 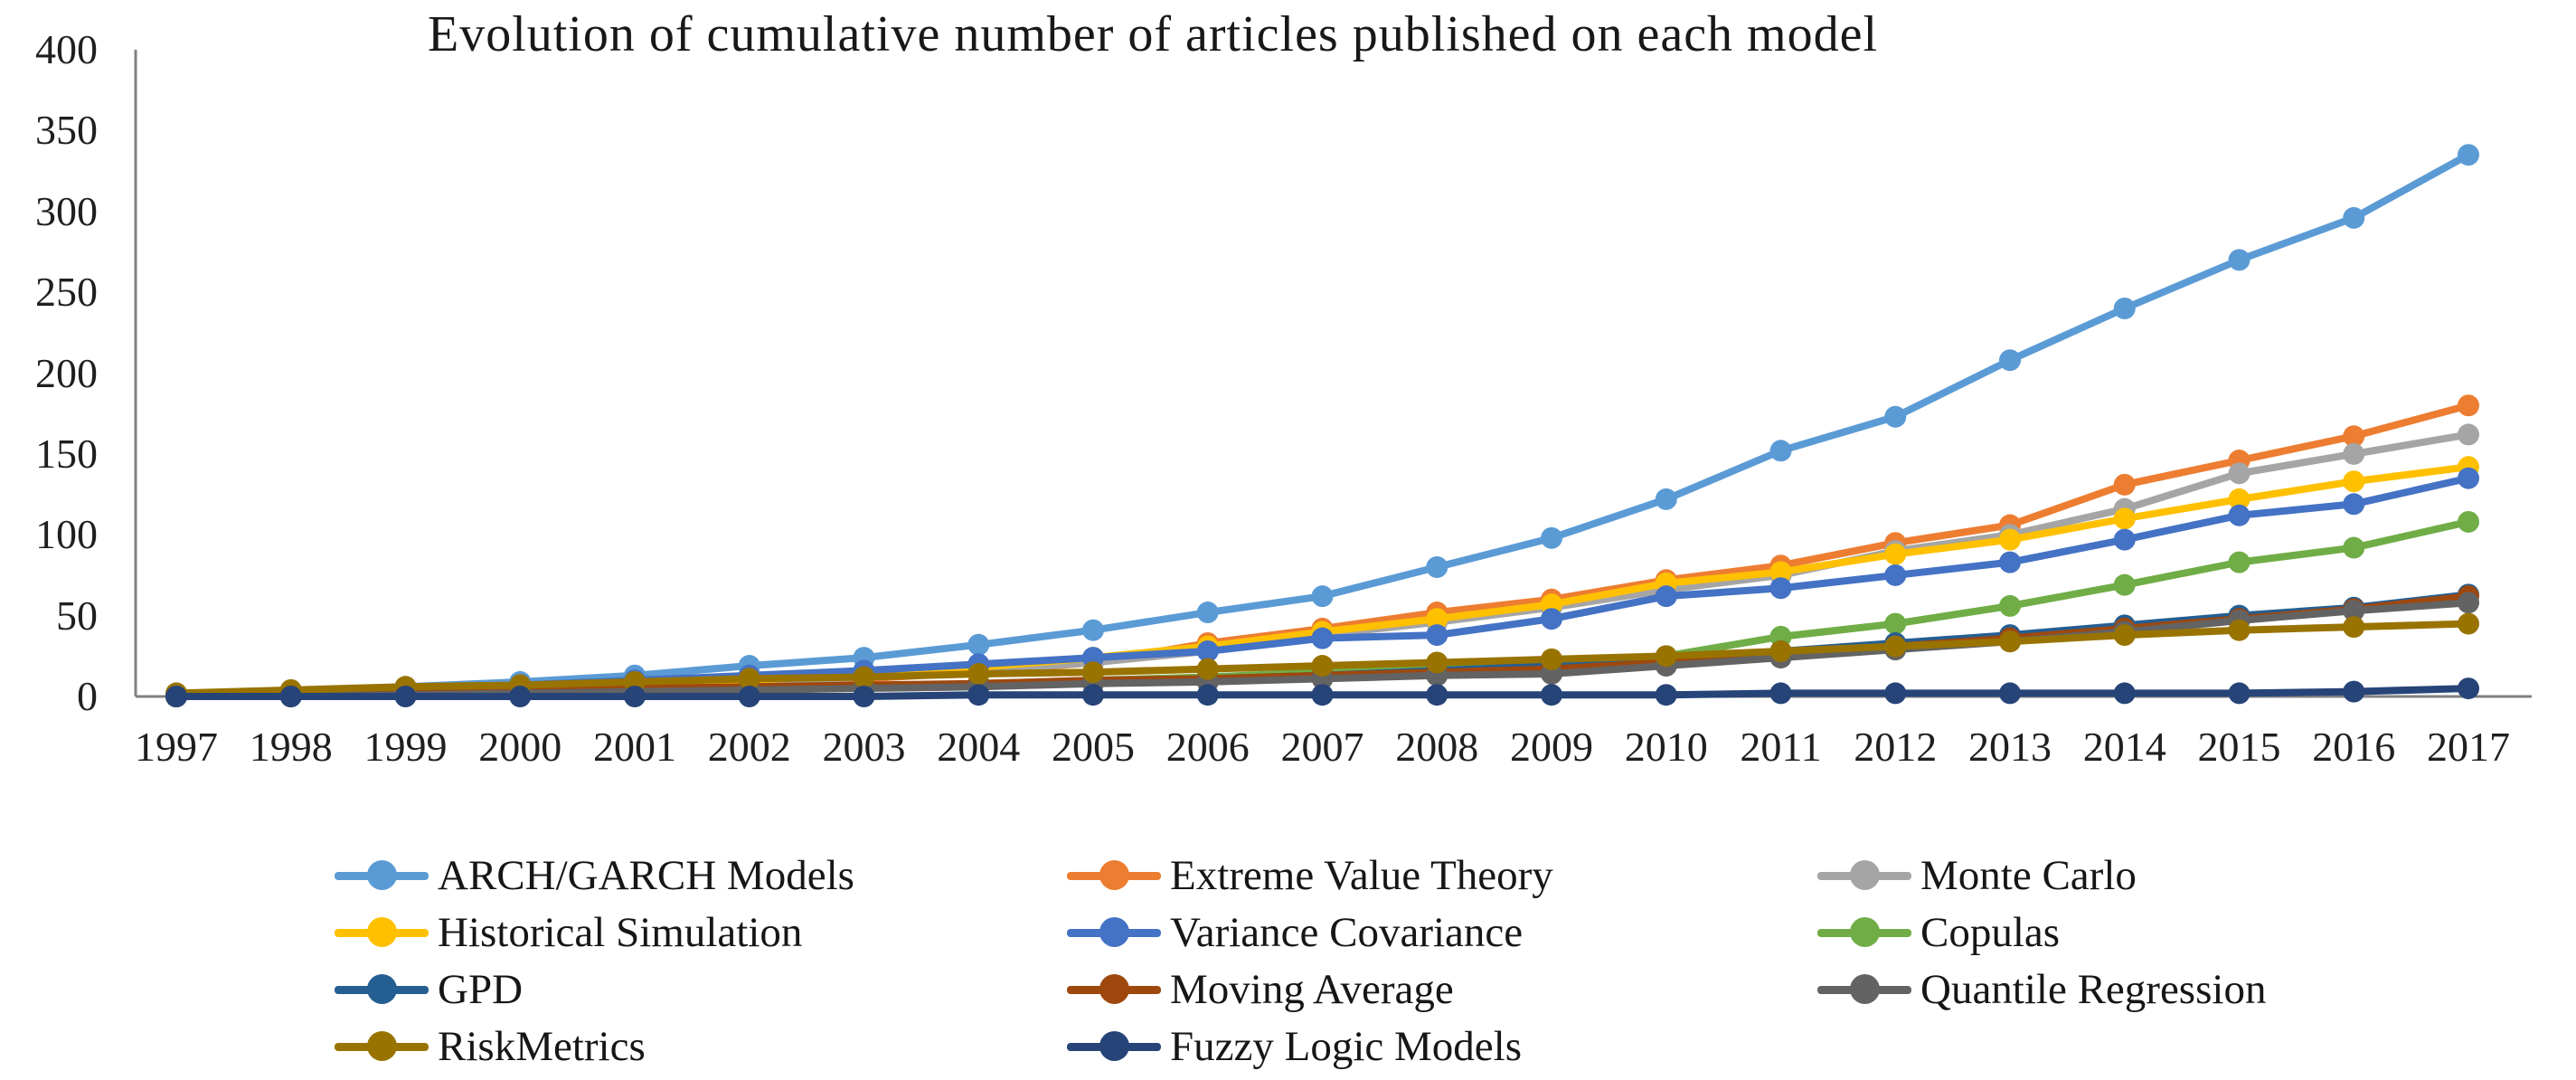 I want to click on y-tick-label-300: 300, so click(x=66, y=211).